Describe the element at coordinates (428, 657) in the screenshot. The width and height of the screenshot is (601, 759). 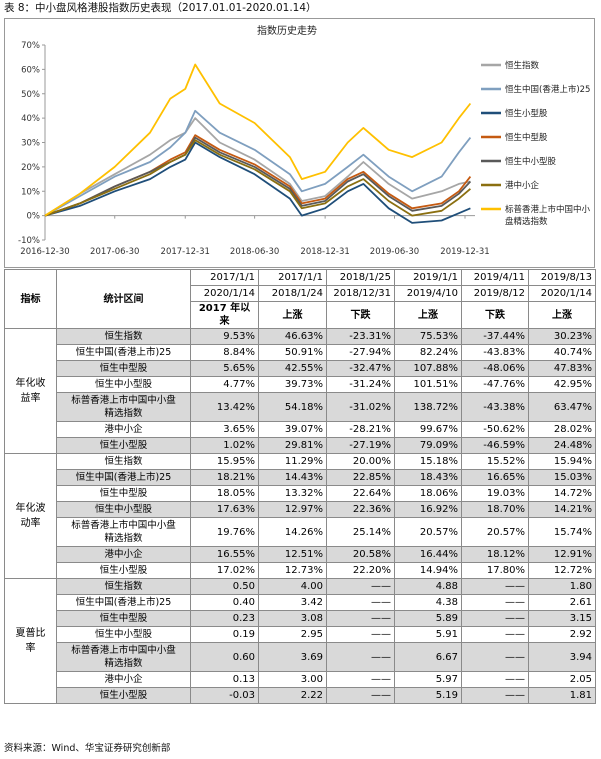
I see `value-cell: 6.67` at that location.